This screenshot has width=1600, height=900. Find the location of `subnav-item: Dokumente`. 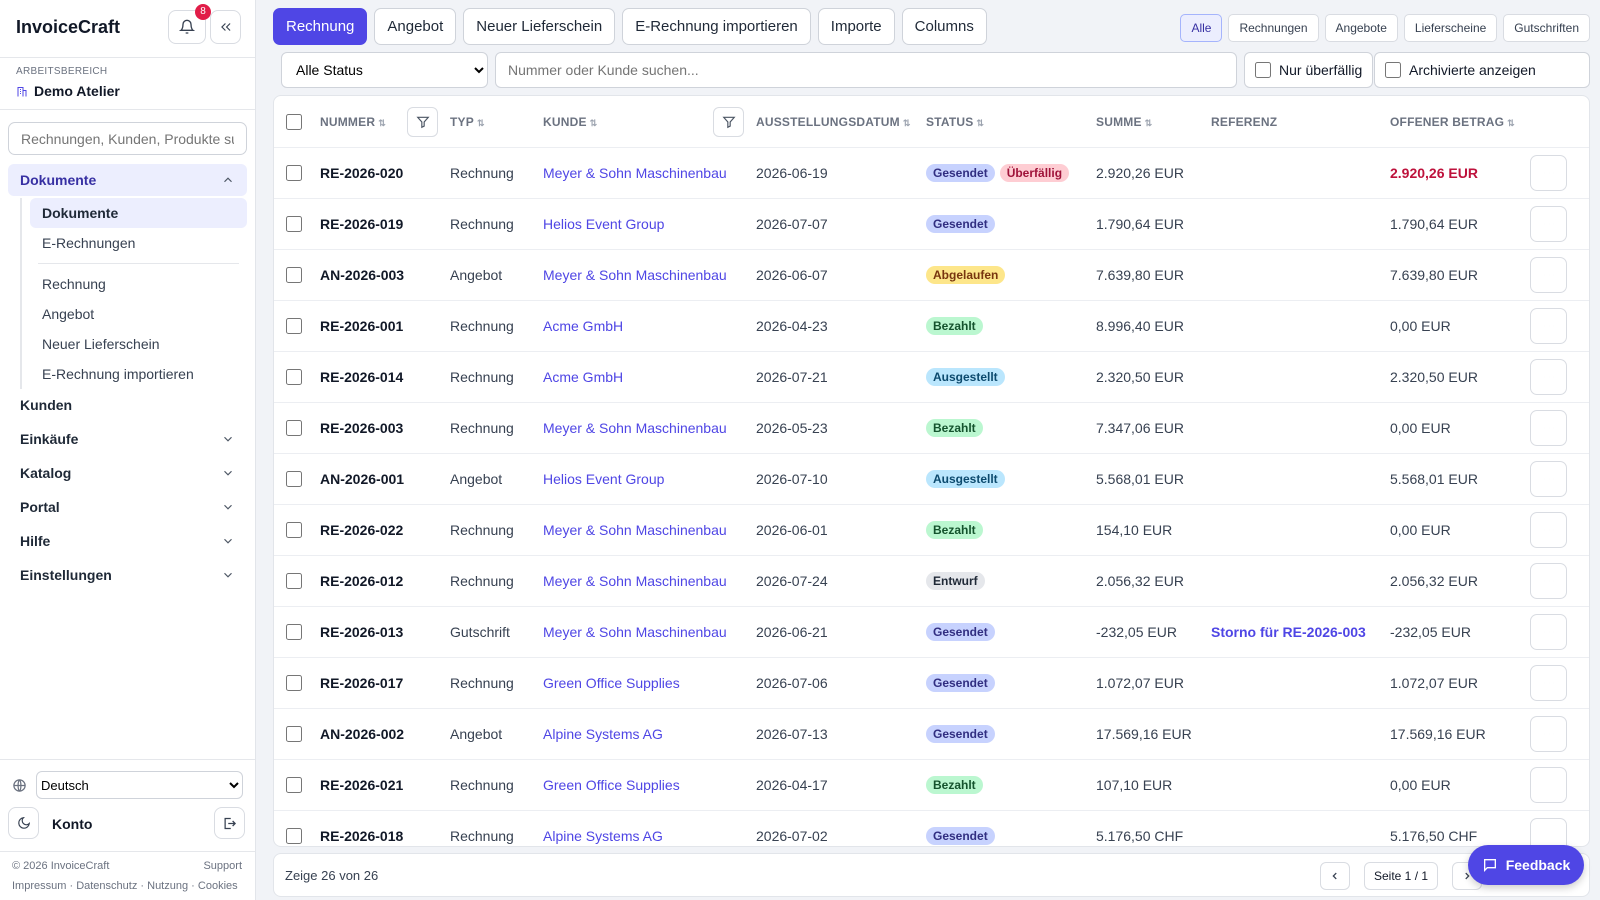

subnav-item: Dokumente is located at coordinates (138, 213).